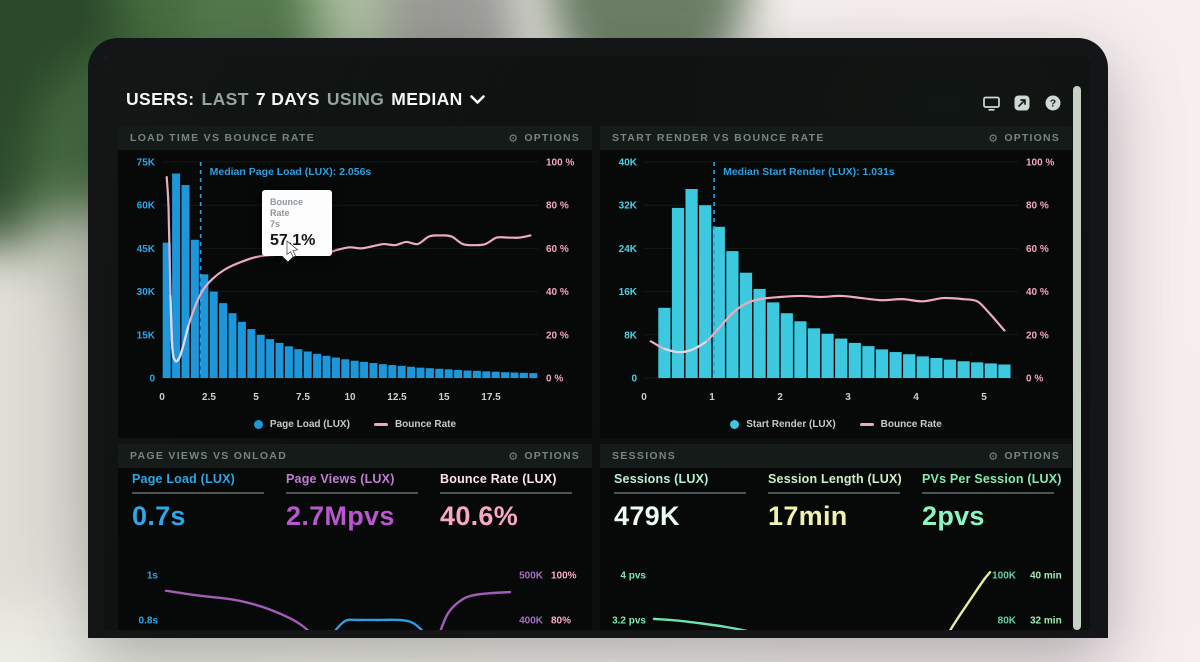  Describe the element at coordinates (292, 249) in the screenshot. I see `mouse-cursor` at that location.